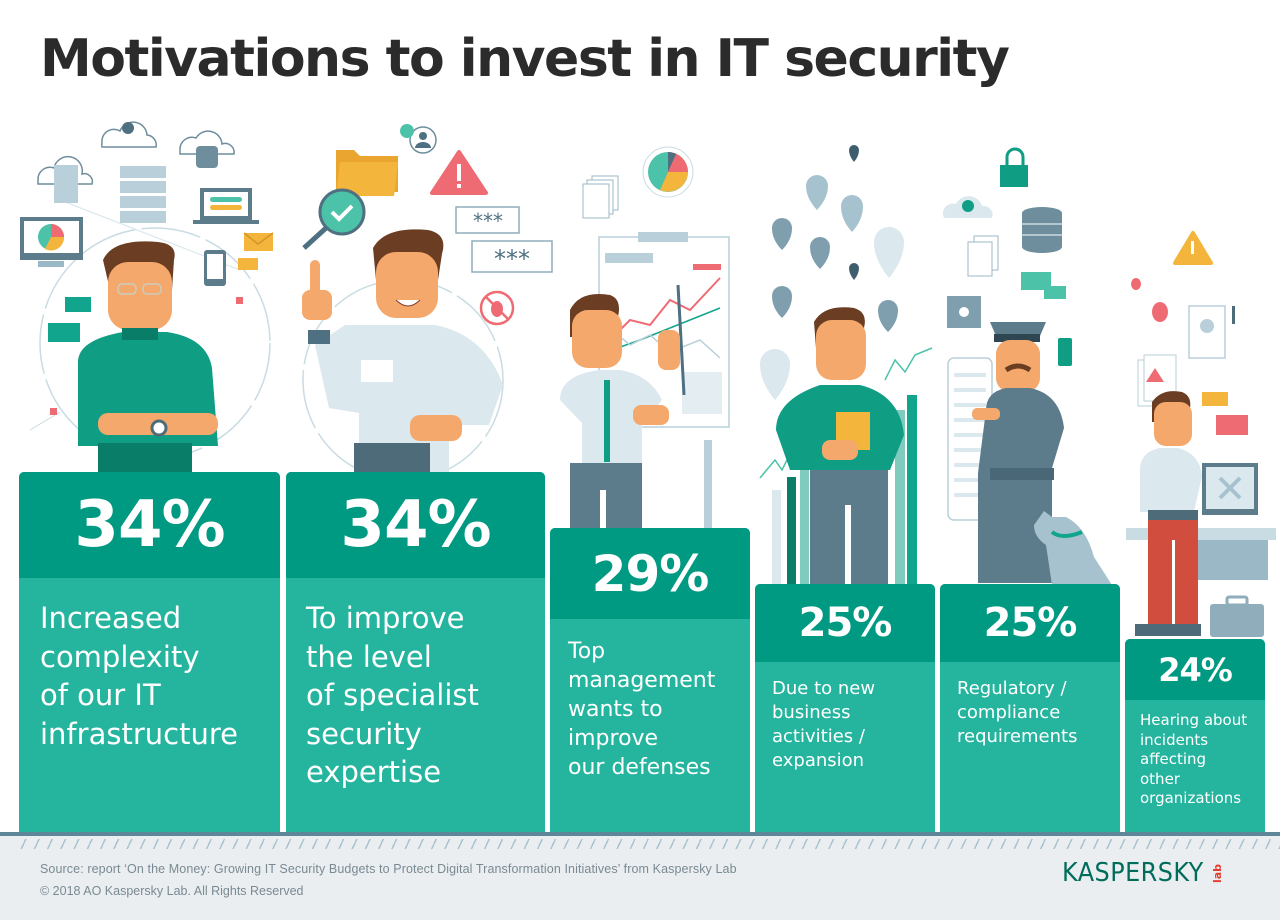 This screenshot has height=920, width=1280. I want to click on padlock-icon, so click(1014, 167).